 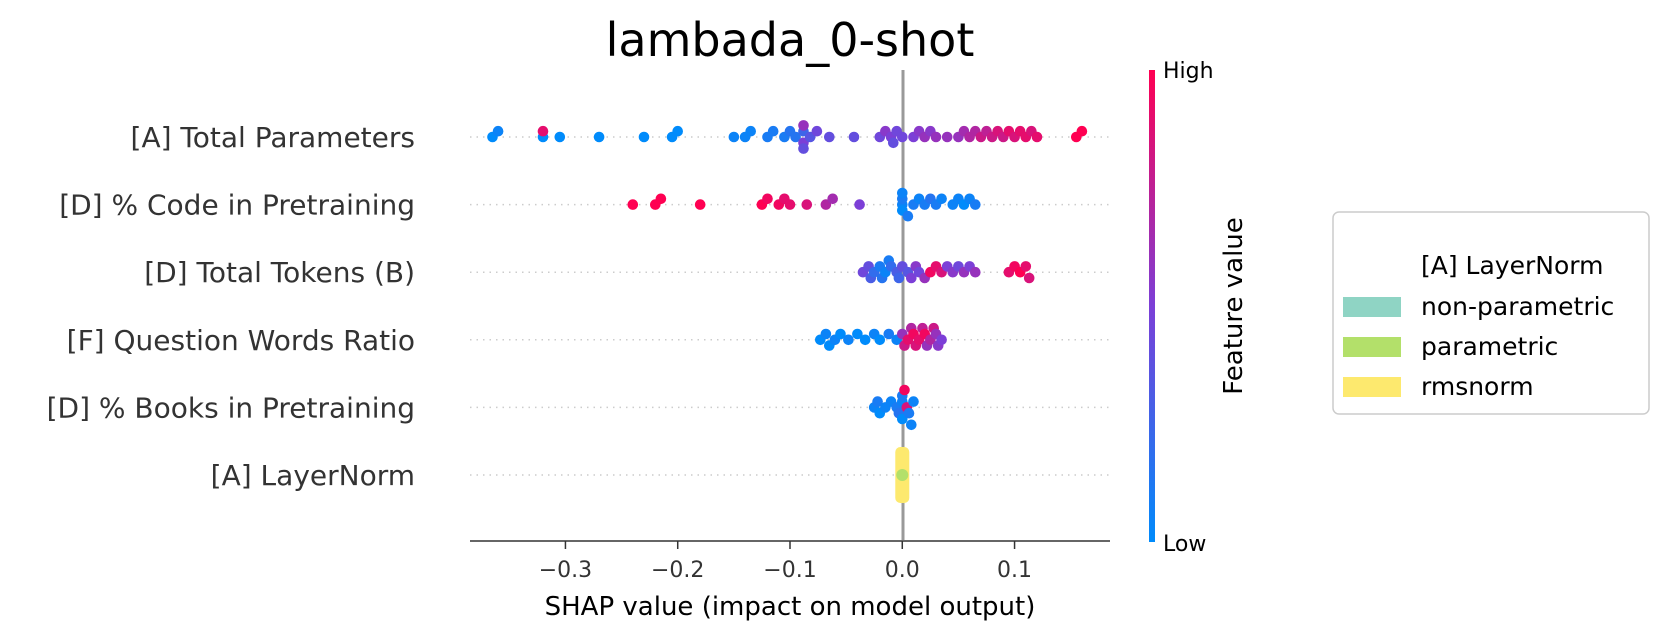 I want to click on x-axis-ticks: −0.3 −0.2 −0.1 0.0 0.1, so click(x=785, y=562).